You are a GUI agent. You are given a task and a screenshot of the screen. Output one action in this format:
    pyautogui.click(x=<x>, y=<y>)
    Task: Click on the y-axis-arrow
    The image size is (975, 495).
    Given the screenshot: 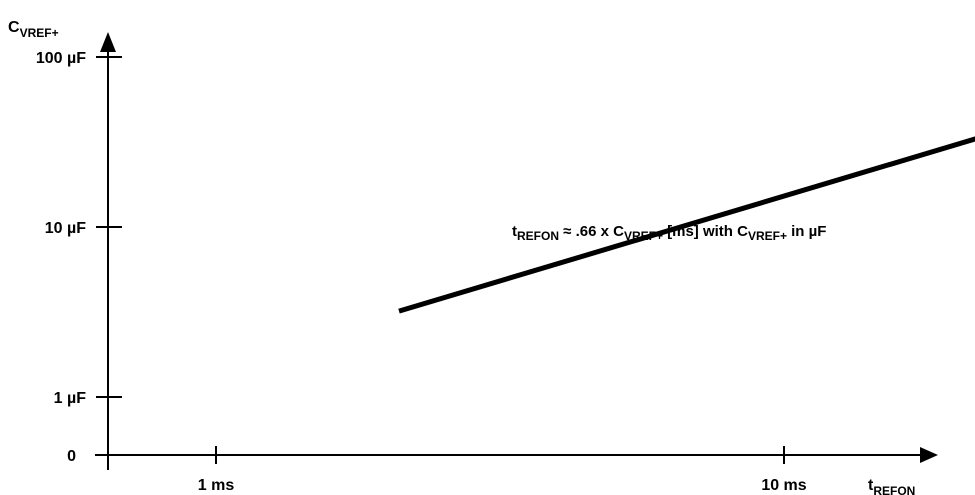 What is the action you would take?
    pyautogui.click(x=108, y=42)
    